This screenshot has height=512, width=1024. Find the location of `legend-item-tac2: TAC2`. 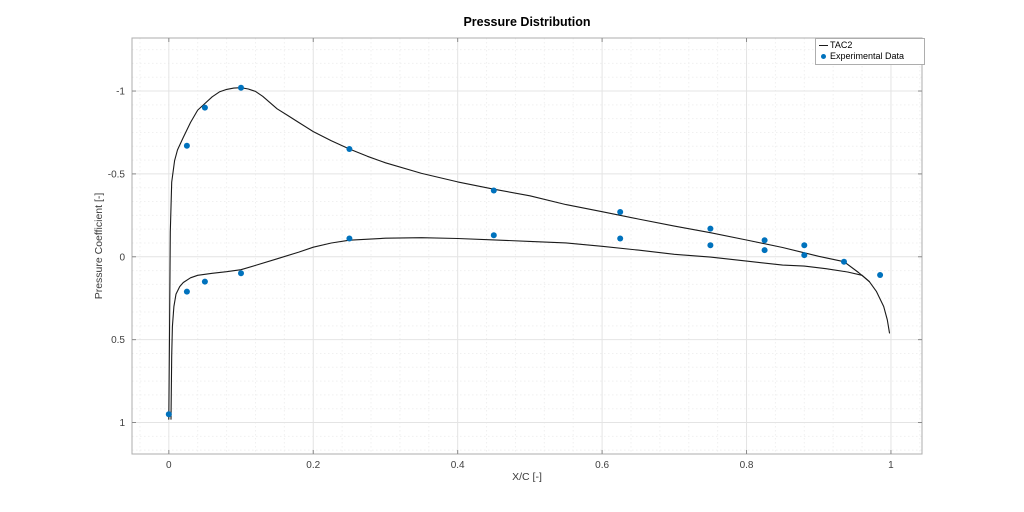

legend-item-tac2: TAC2 is located at coordinates (870, 45).